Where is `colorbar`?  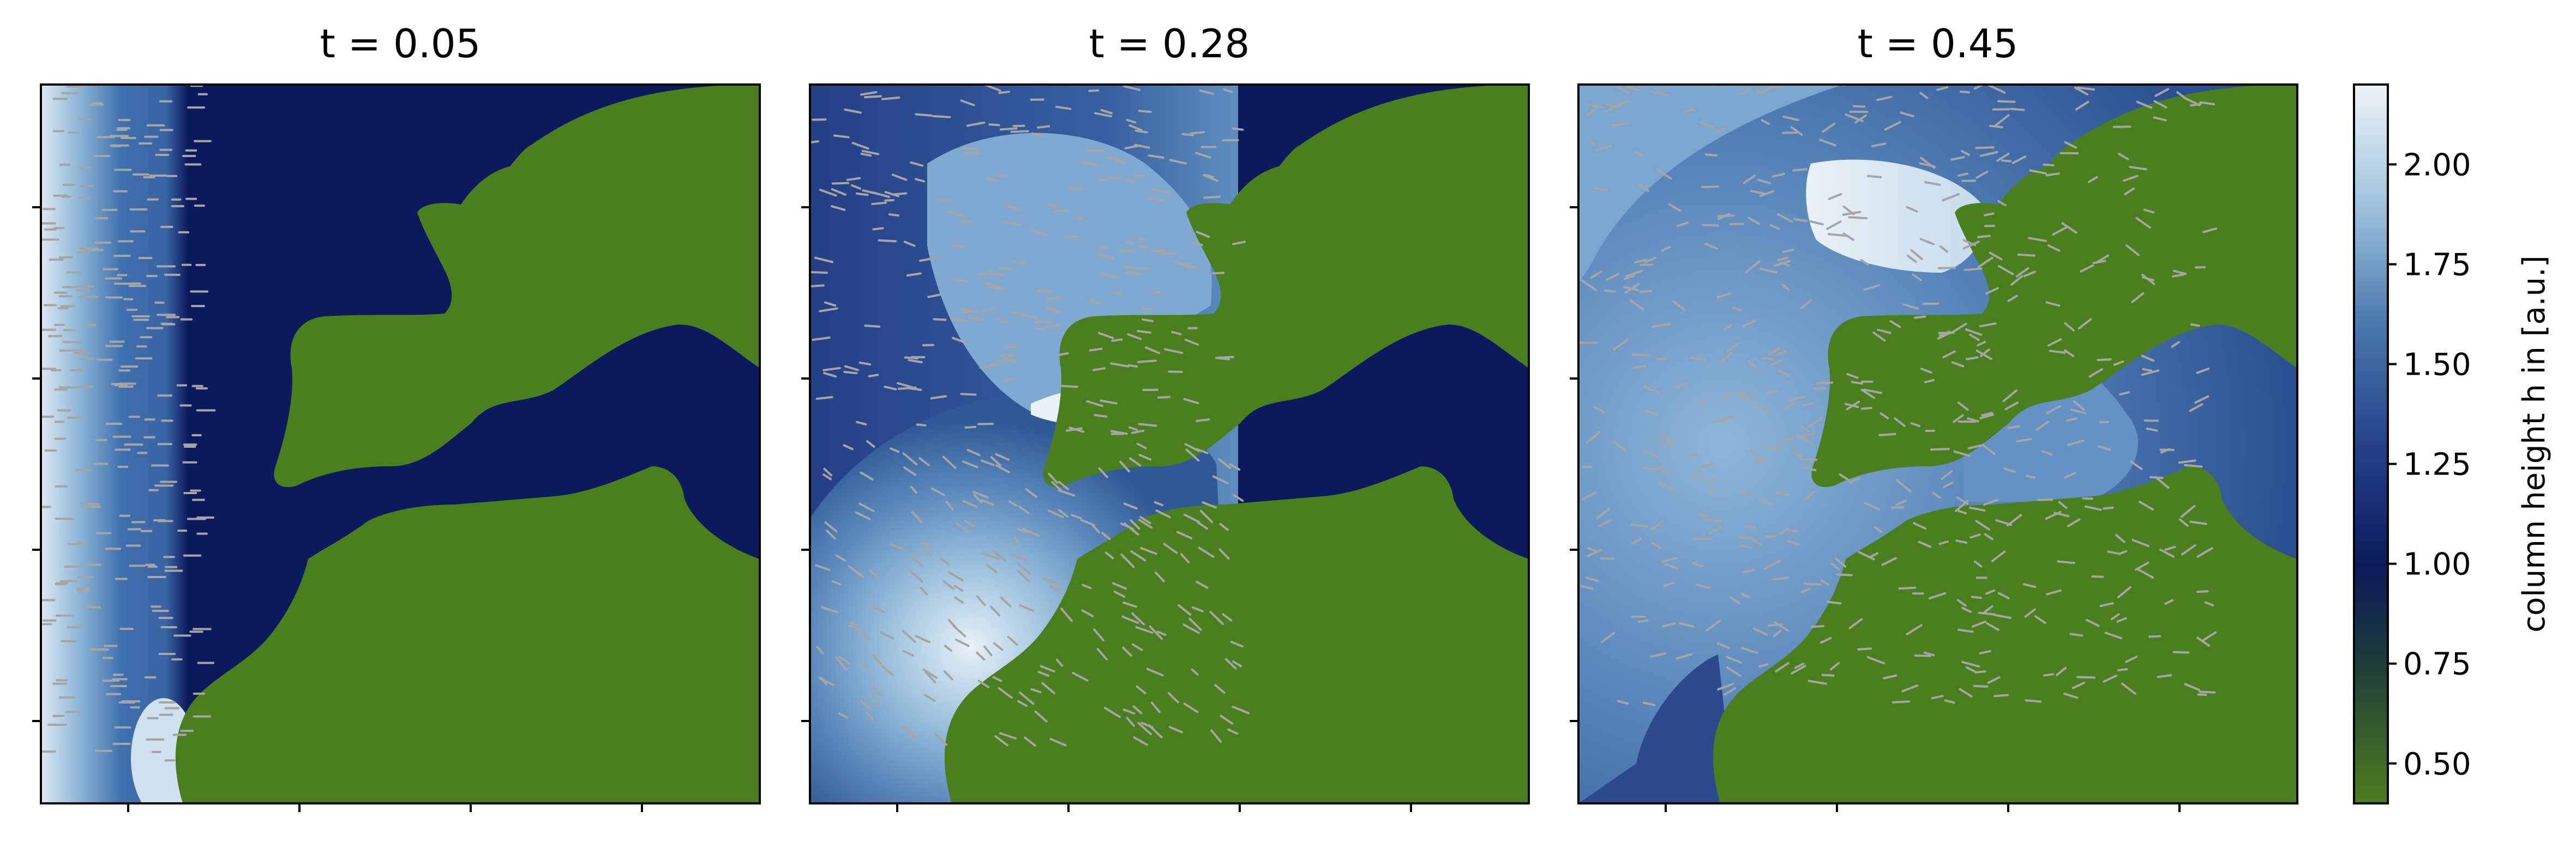 colorbar is located at coordinates (2371, 444).